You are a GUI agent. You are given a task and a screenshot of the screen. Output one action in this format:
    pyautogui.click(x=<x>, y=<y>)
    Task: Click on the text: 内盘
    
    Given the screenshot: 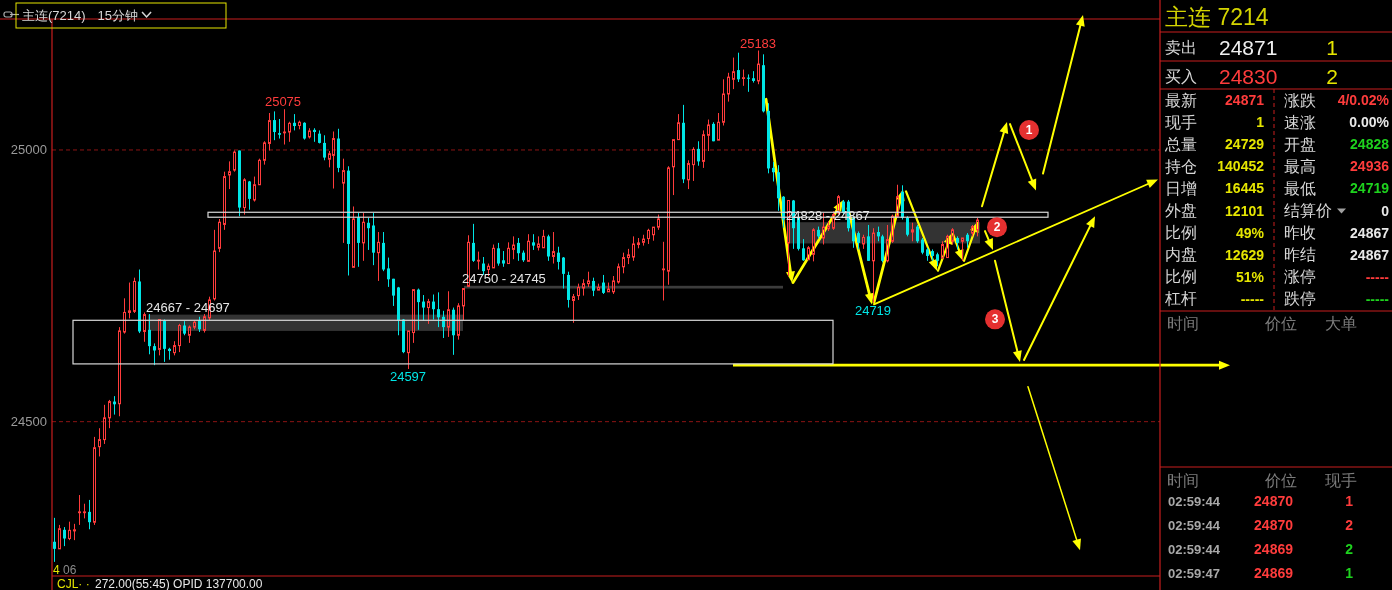 What is the action you would take?
    pyautogui.click(x=1181, y=255)
    